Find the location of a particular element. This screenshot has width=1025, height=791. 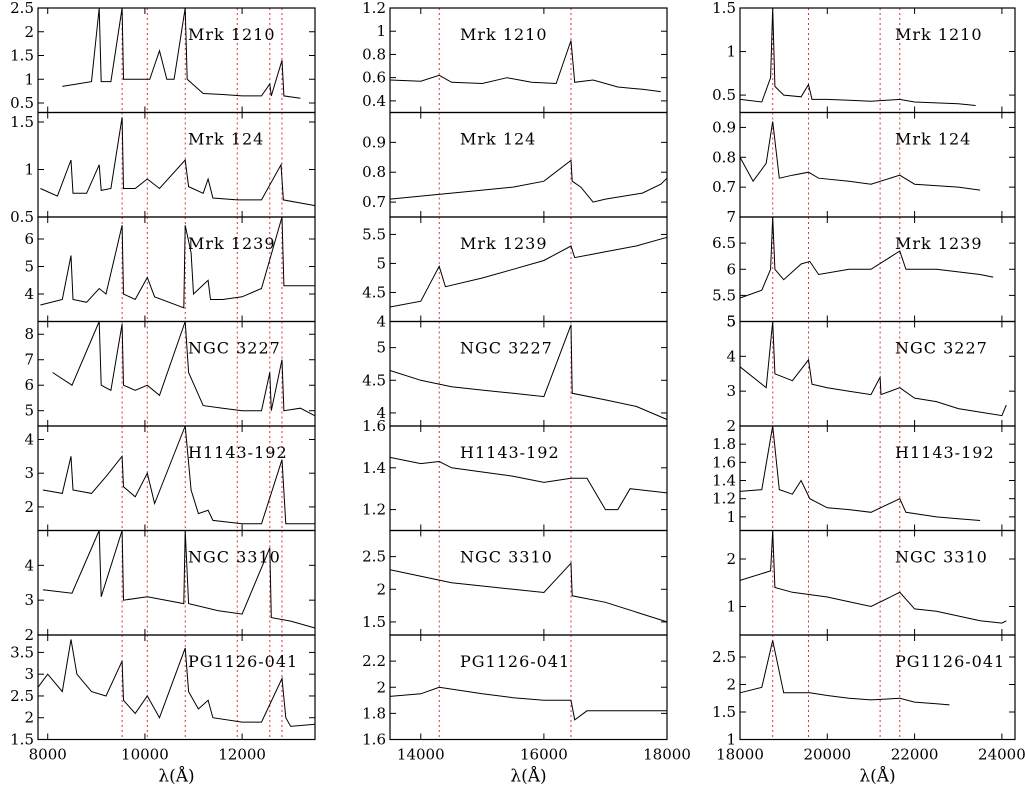

panel-r0-c1: 0.4 0.6 0.8 1 1.2 Mrk 1210 is located at coordinates (515, 57).